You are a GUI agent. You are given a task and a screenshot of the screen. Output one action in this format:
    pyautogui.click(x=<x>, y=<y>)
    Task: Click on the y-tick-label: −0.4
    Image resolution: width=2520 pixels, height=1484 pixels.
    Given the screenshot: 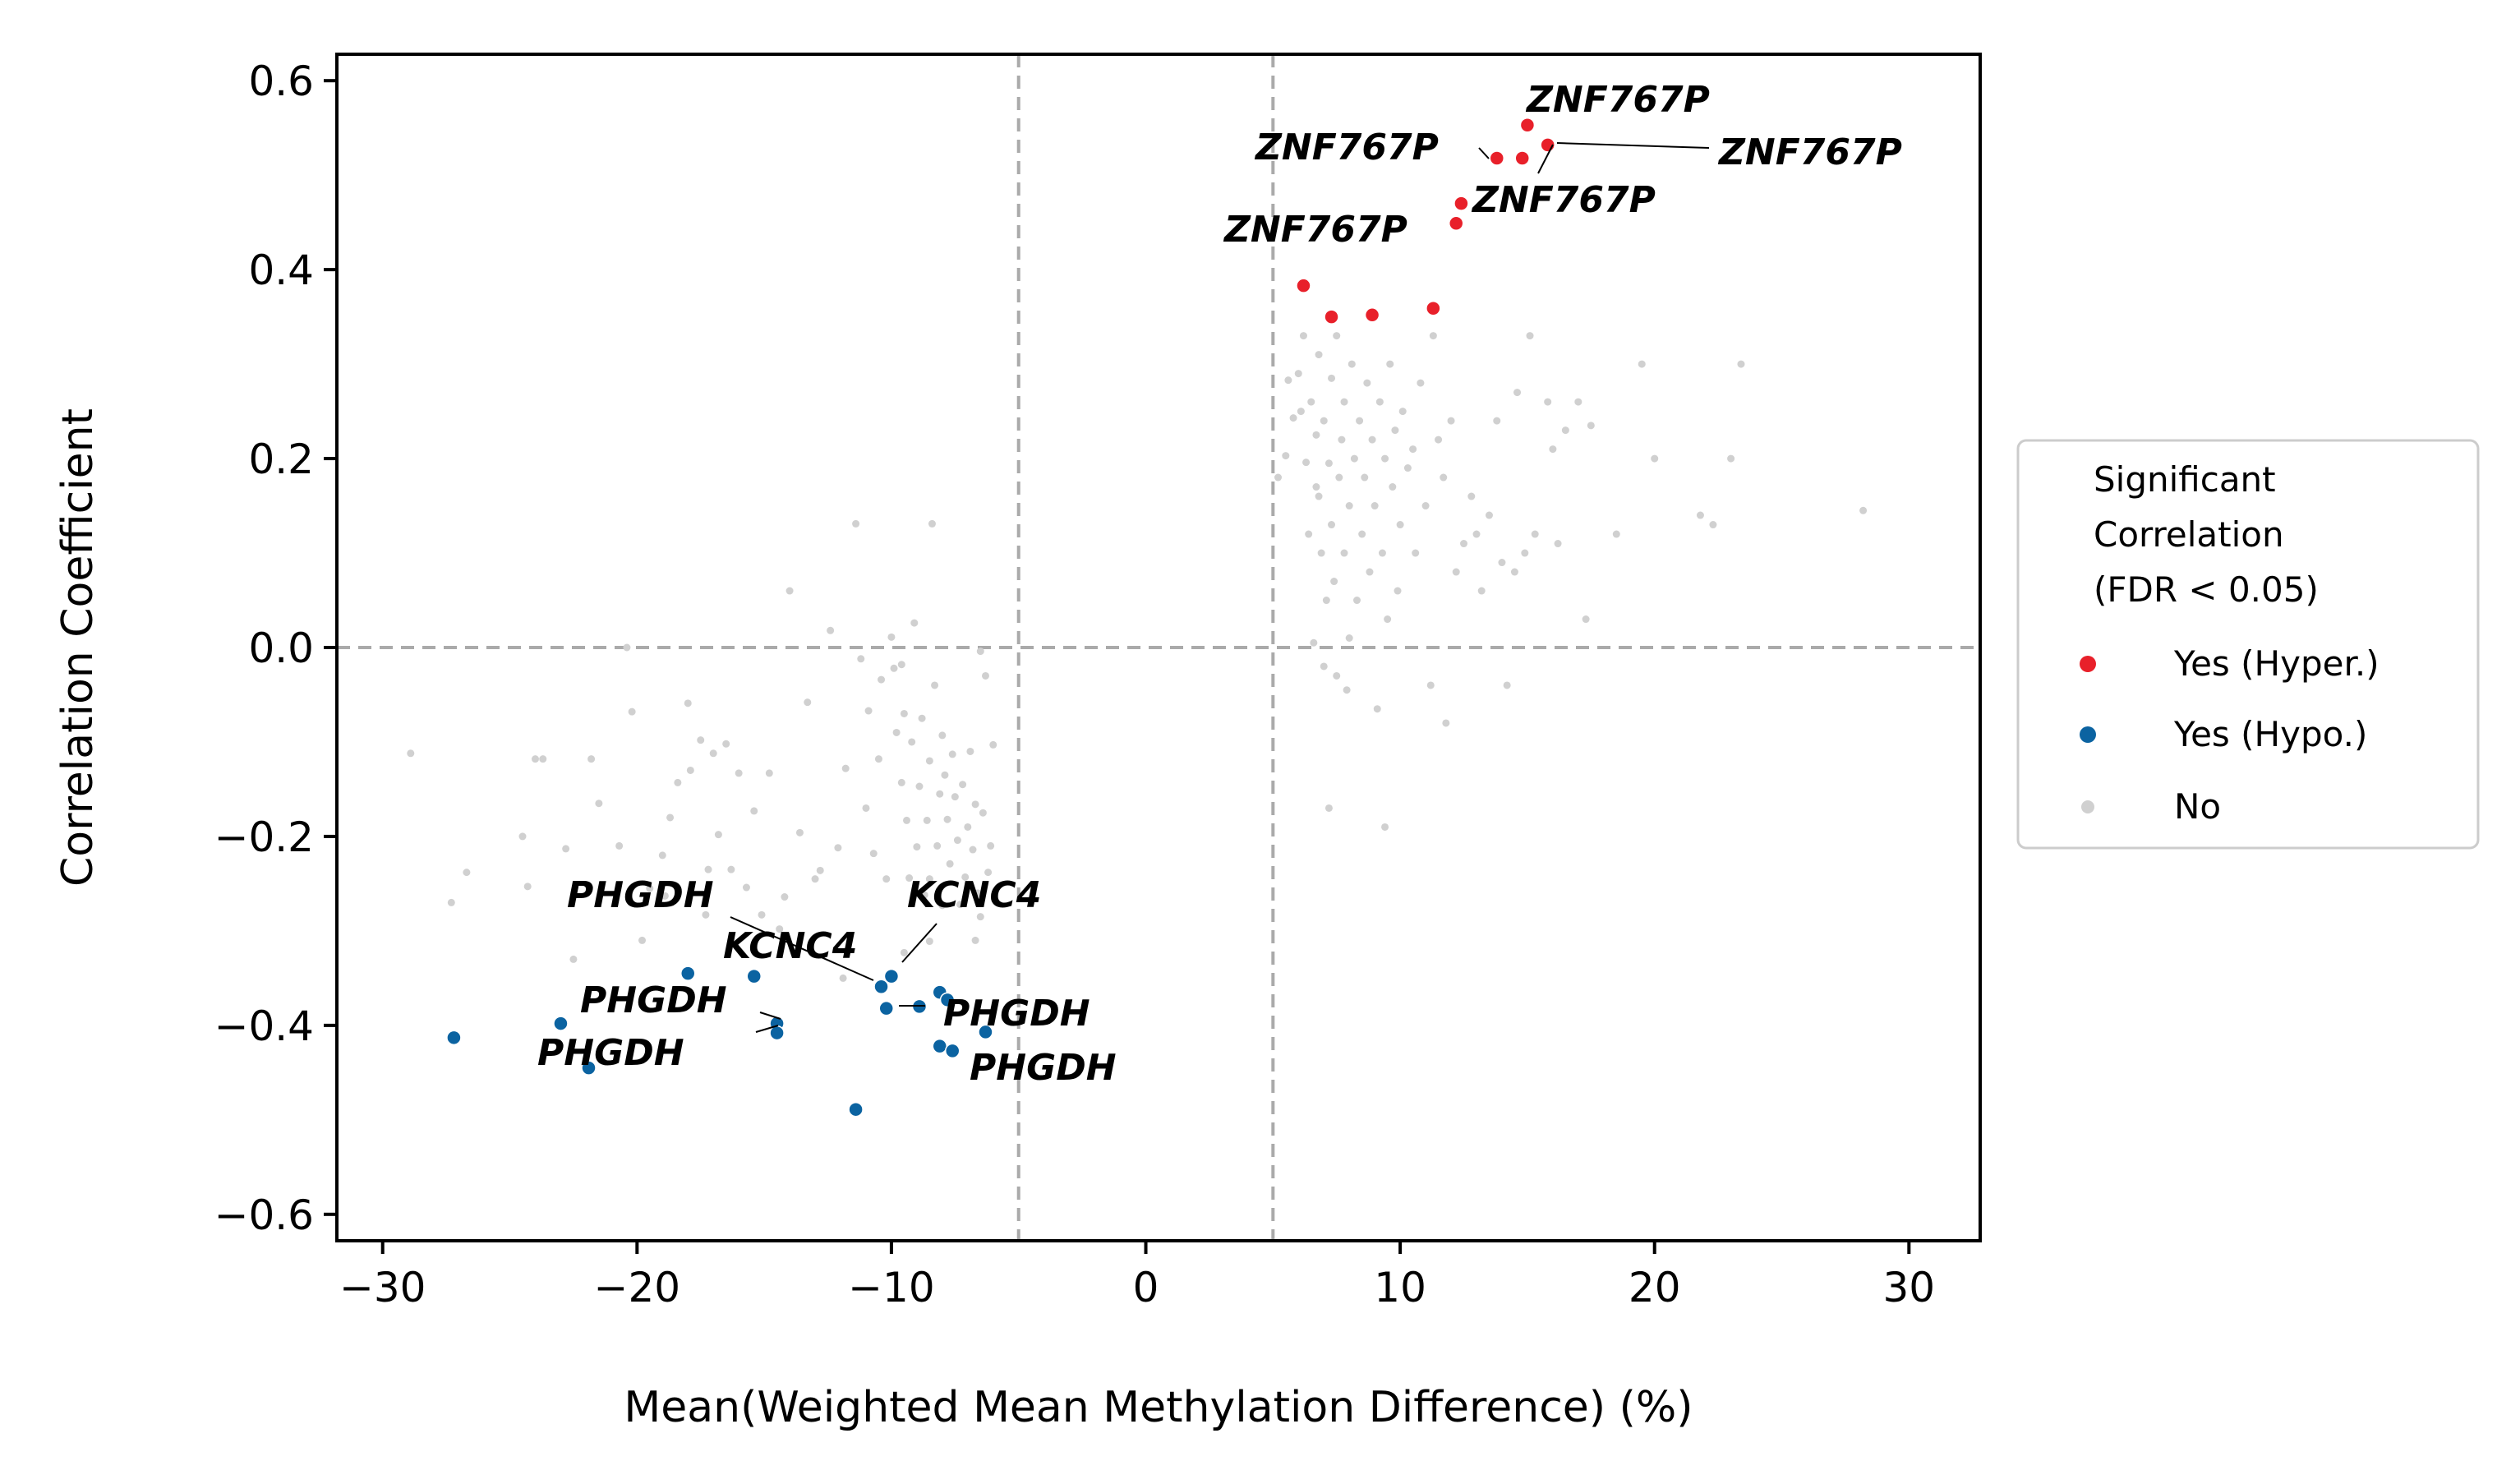 What is the action you would take?
    pyautogui.click(x=264, y=1026)
    